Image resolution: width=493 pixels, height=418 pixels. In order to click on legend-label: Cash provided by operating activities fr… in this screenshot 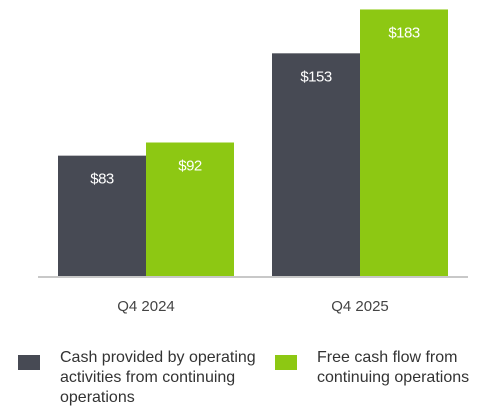, I will do `click(158, 377)`.